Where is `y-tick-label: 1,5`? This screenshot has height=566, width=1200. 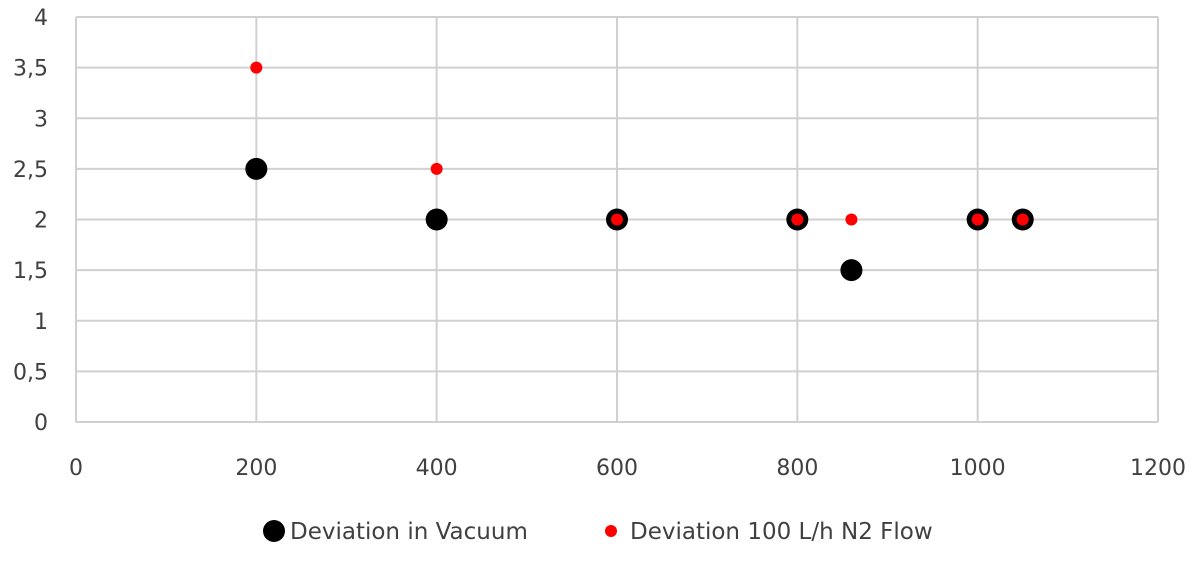 y-tick-label: 1,5 is located at coordinates (30, 271).